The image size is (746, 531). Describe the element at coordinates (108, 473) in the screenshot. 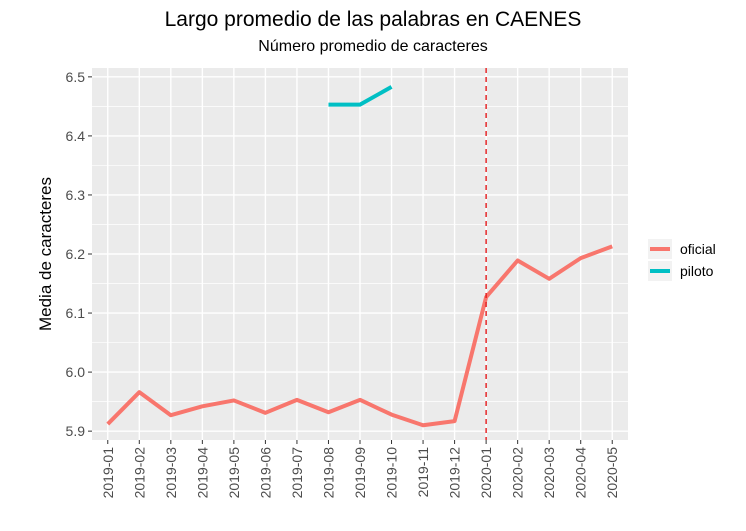

I see `x-tick-label: 2019-01` at that location.